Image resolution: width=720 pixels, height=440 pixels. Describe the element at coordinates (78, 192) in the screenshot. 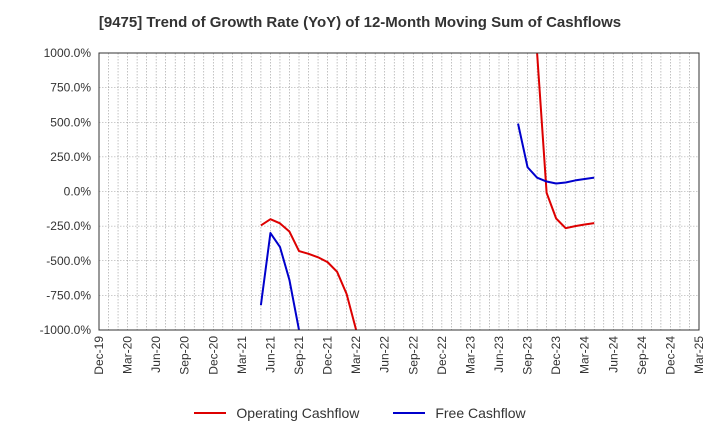

I see `y-tick-label: 0.0%` at that location.